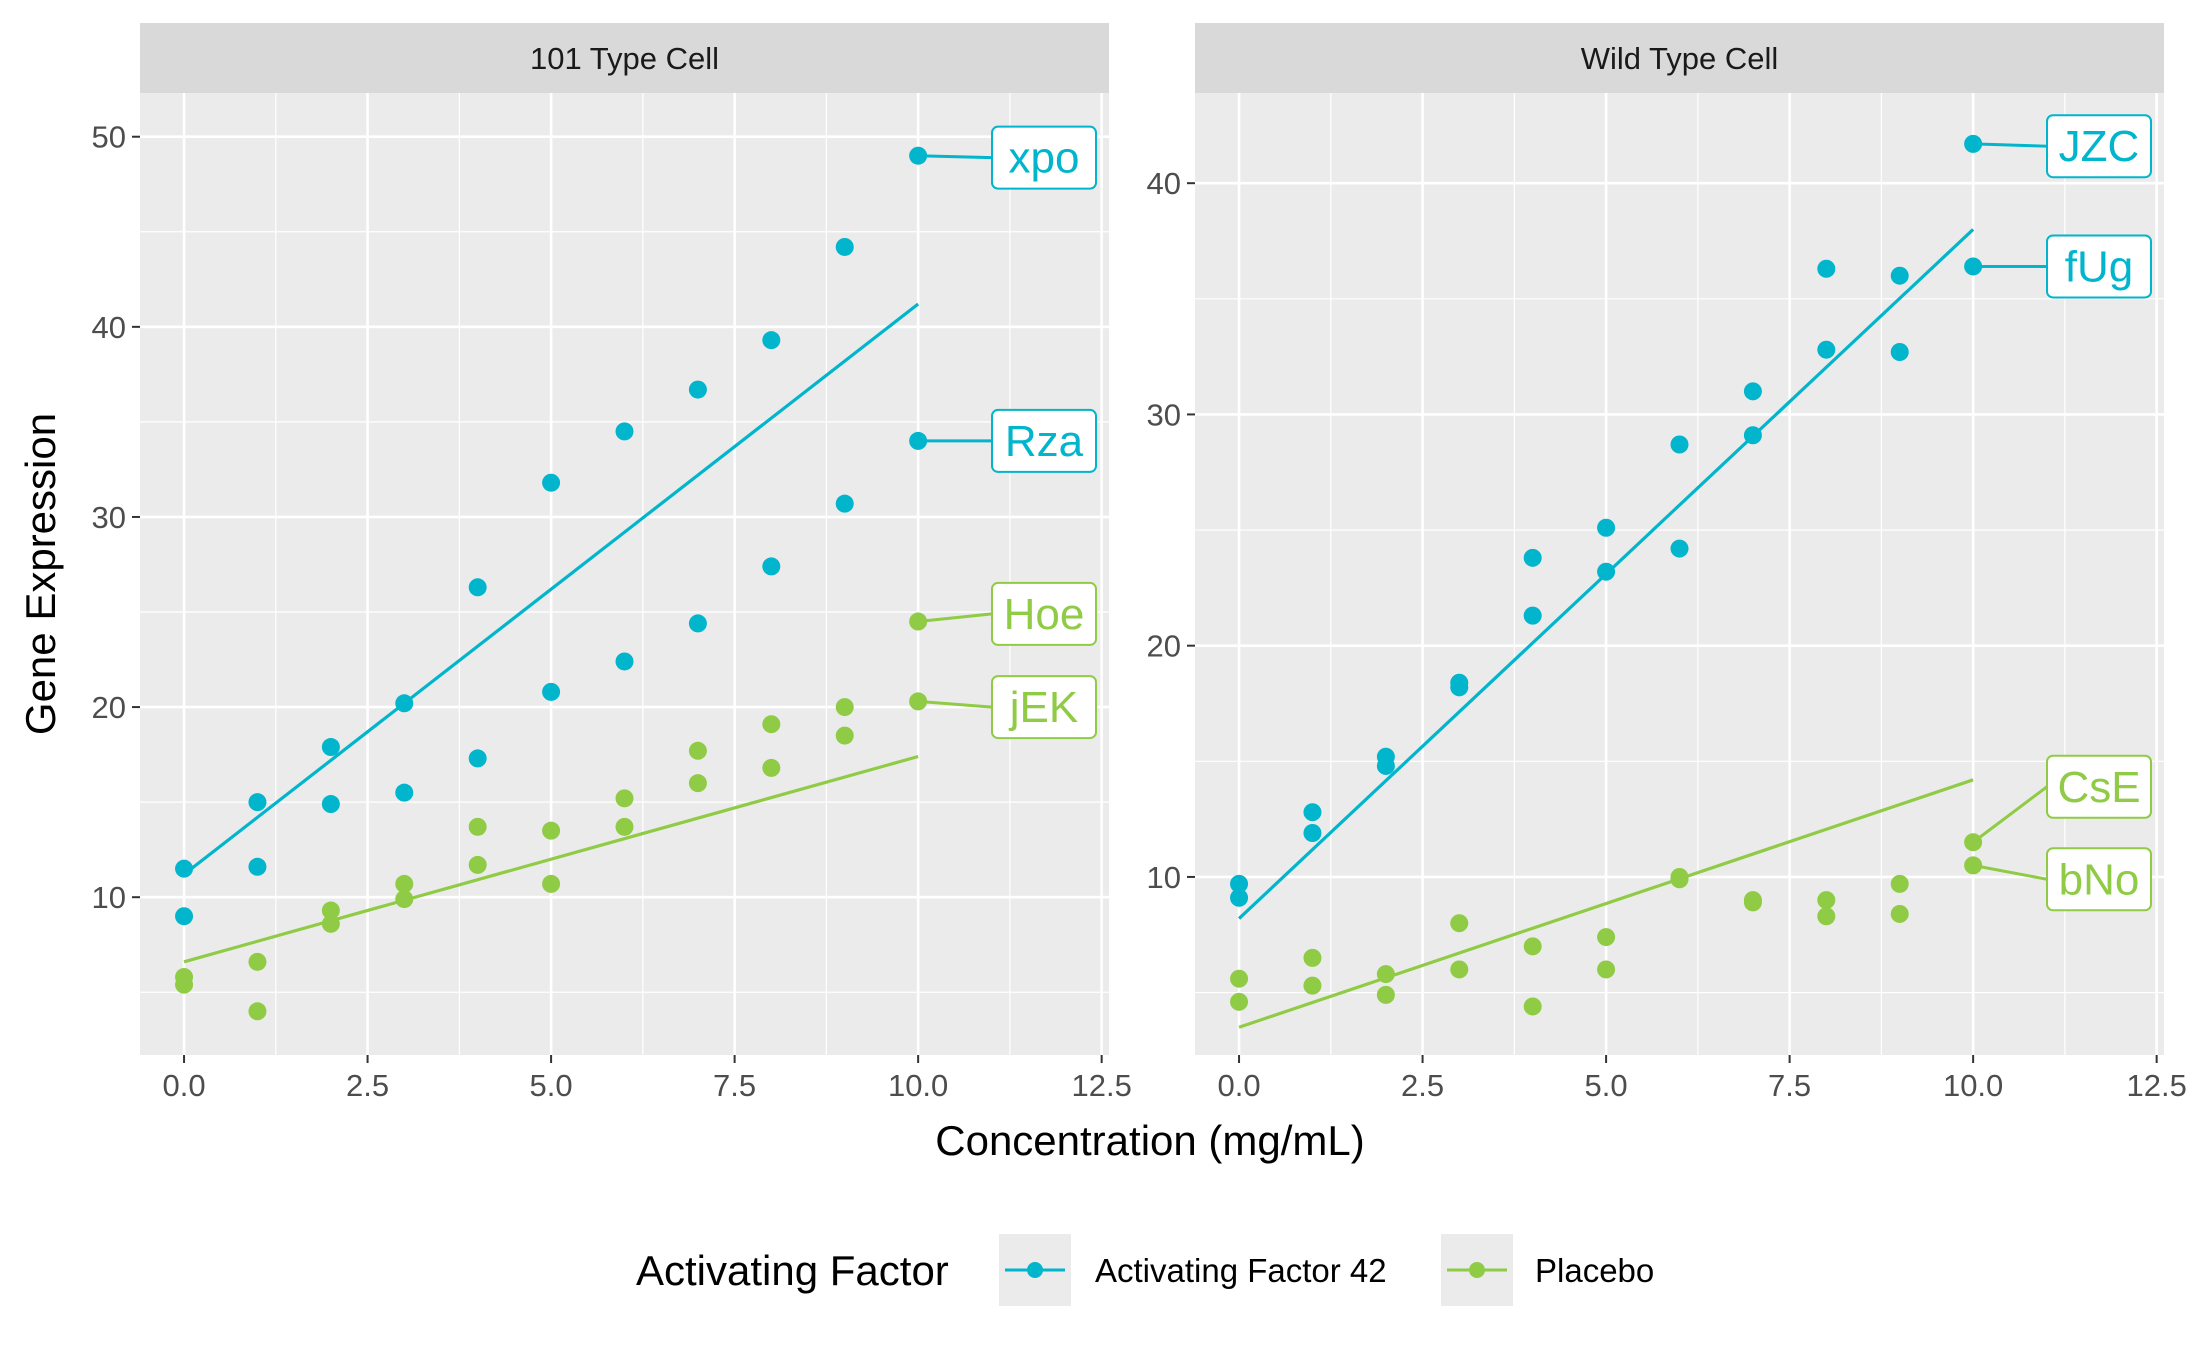 The image size is (2187, 1351). What do you see at coordinates (109, 897) in the screenshot?
I see `y-tick-label: 10` at bounding box center [109, 897].